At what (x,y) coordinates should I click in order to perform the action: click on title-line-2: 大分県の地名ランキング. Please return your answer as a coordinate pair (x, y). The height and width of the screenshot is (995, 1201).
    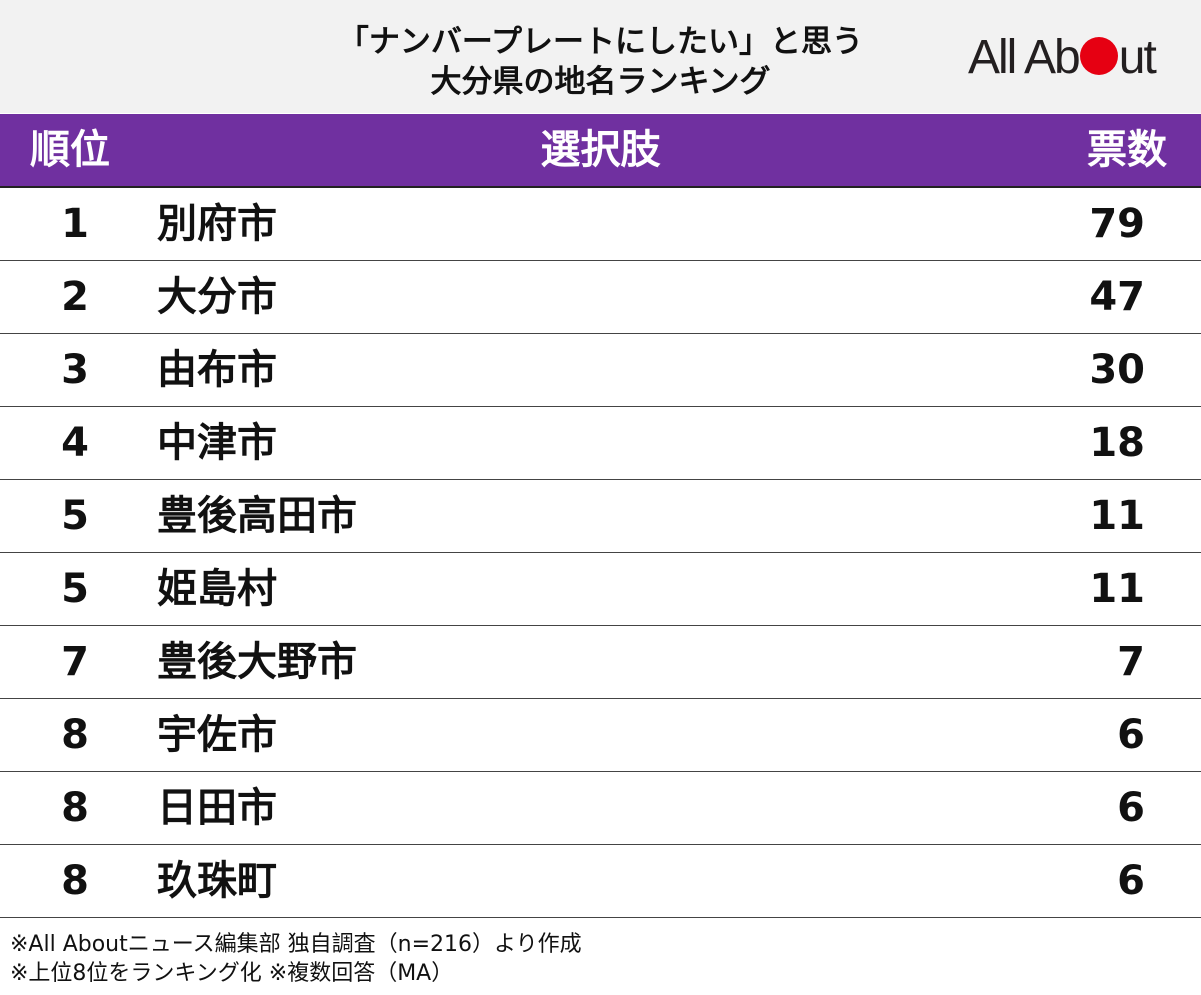
    Looking at the image, I should click on (600, 82).